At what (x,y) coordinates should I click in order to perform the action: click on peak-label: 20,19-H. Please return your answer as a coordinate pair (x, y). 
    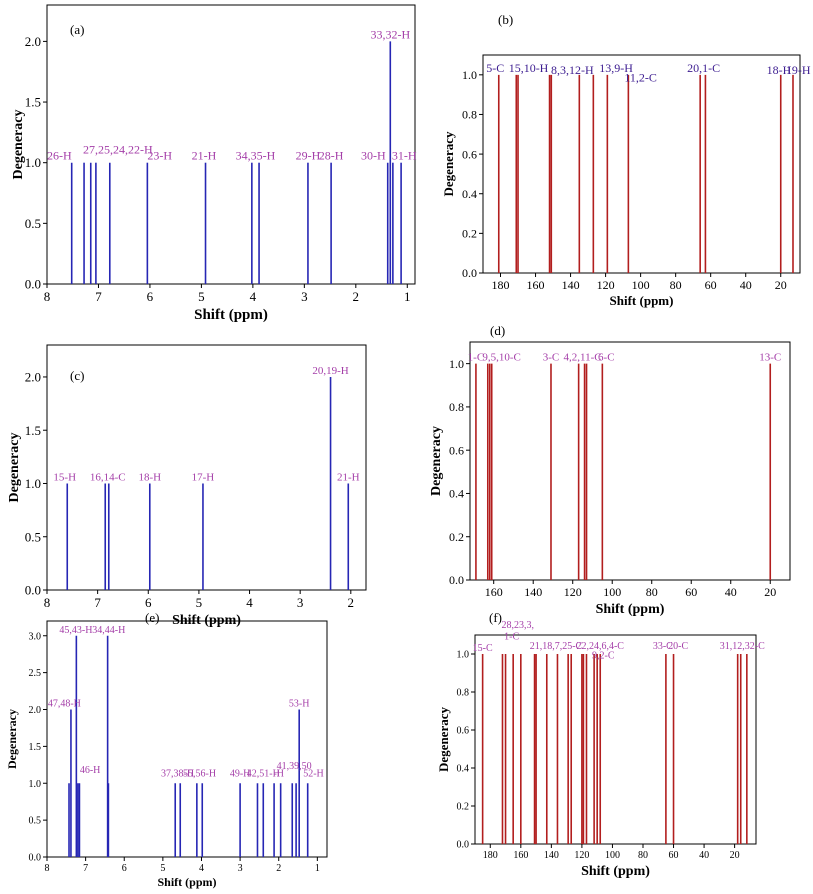
    Looking at the image, I should click on (330, 371).